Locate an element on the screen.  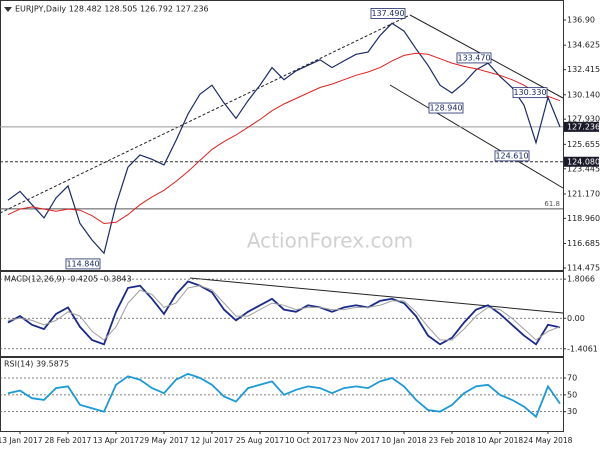
y-tick-label: 134.625 is located at coordinates (583, 45).